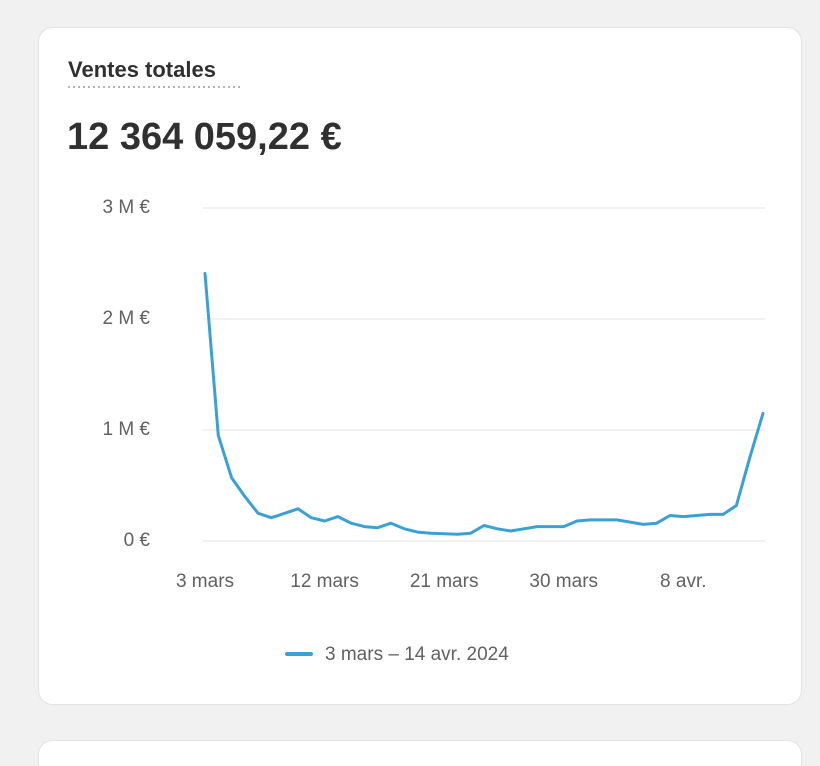 This screenshot has width=820, height=766. I want to click on legend-label: 3 mars – 14 avr. 2024, so click(417, 654).